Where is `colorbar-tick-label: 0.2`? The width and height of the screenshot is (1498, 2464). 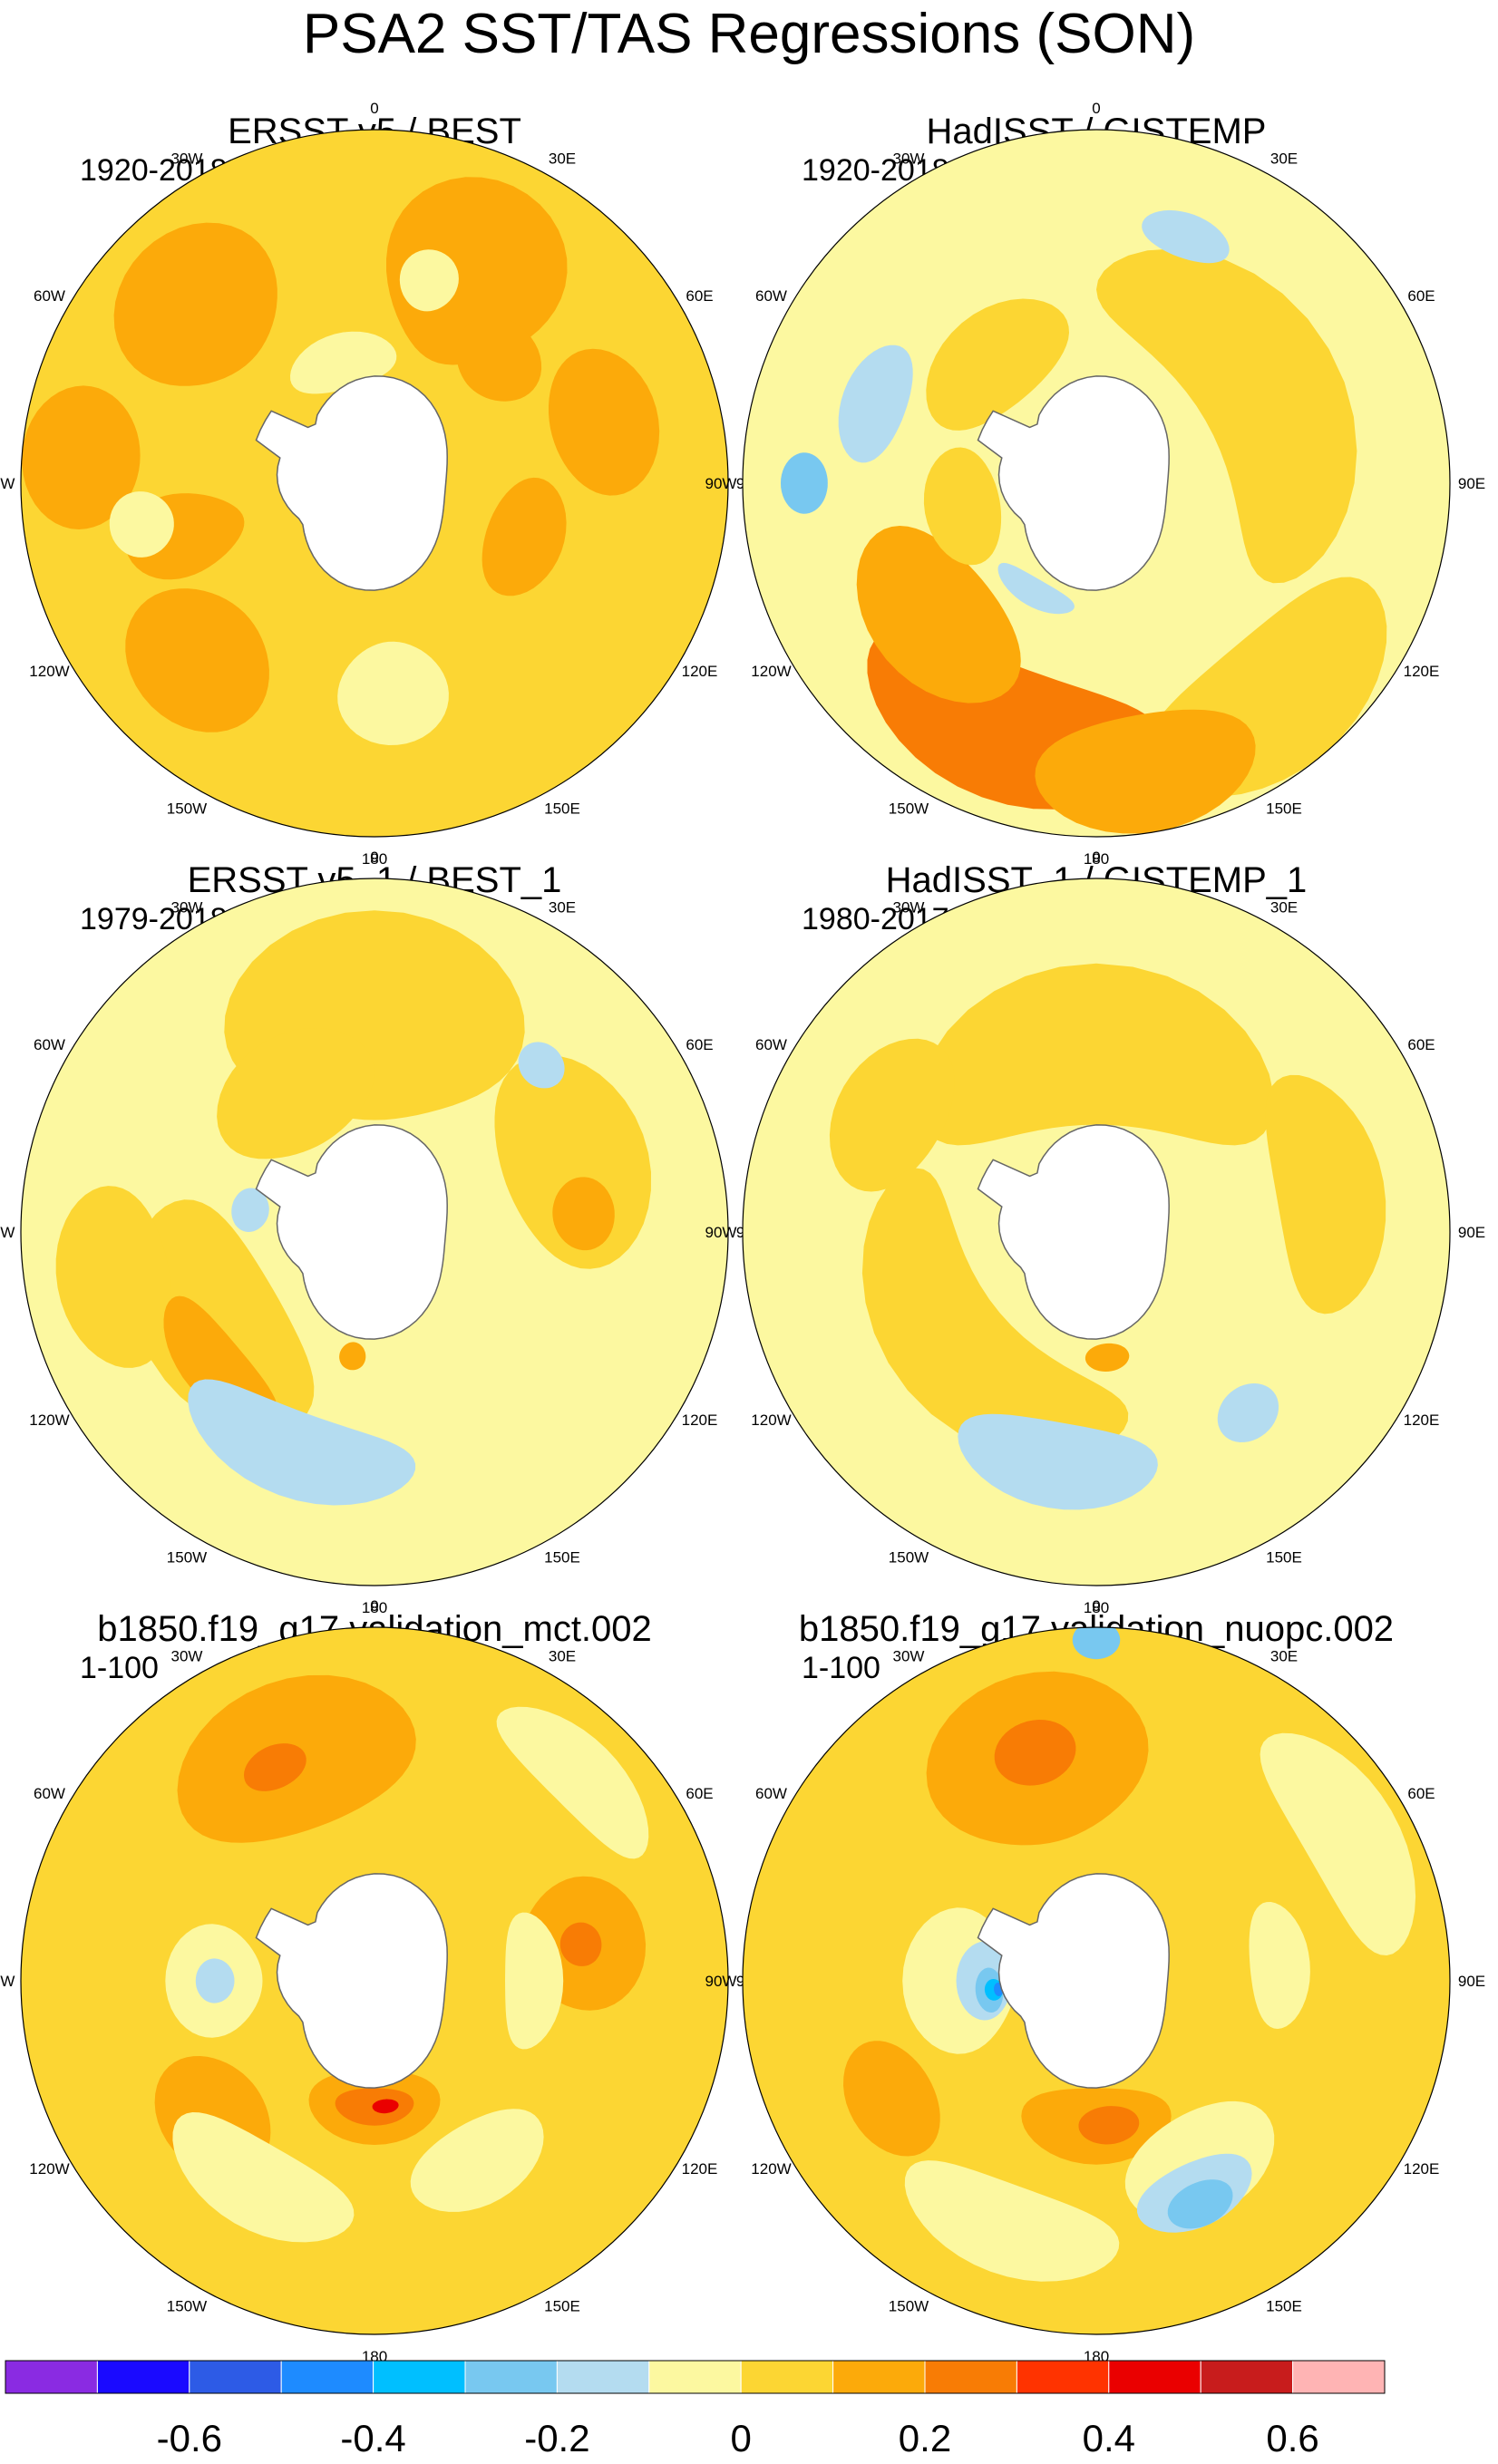
colorbar-tick-label: 0.2 is located at coordinates (925, 2438).